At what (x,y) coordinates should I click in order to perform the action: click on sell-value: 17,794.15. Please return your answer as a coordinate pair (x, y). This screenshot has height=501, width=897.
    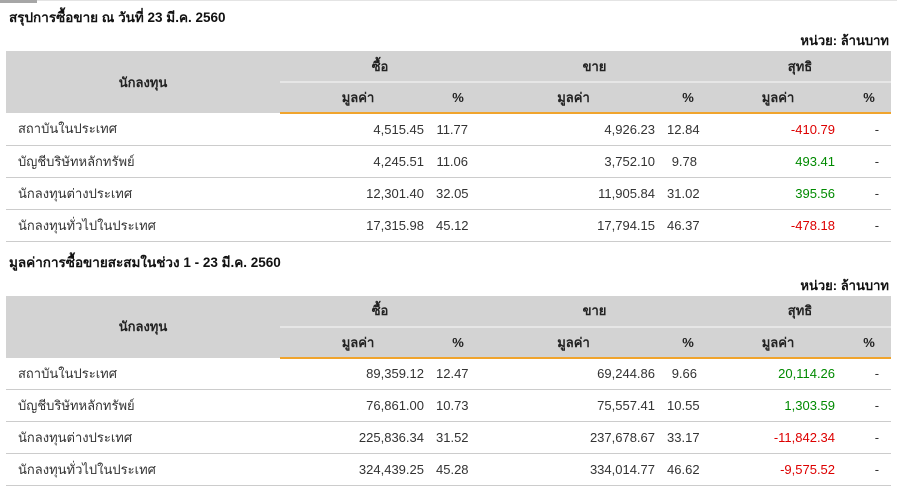
    Looking at the image, I should click on (574, 225).